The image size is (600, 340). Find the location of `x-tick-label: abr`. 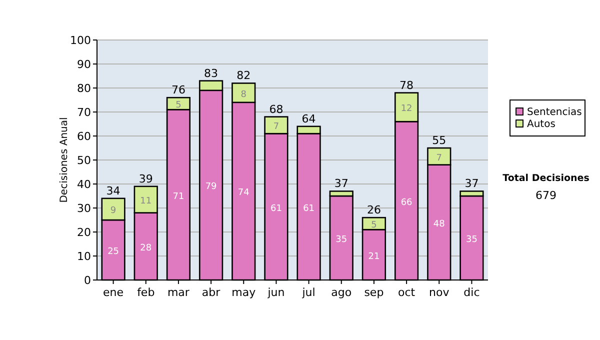

x-tick-label: abr is located at coordinates (211, 292).